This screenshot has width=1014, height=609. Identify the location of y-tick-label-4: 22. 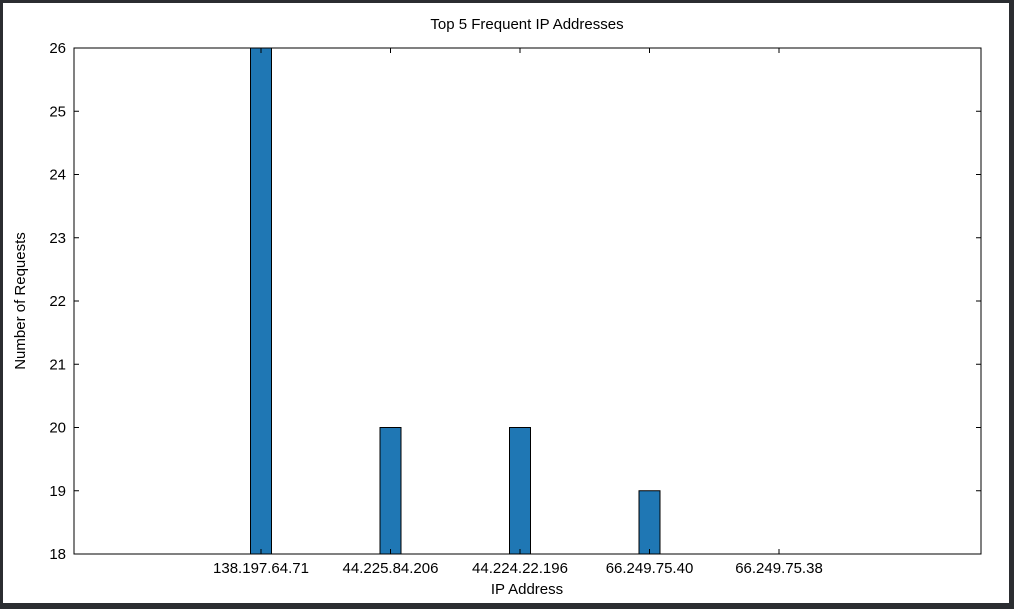
(57, 301).